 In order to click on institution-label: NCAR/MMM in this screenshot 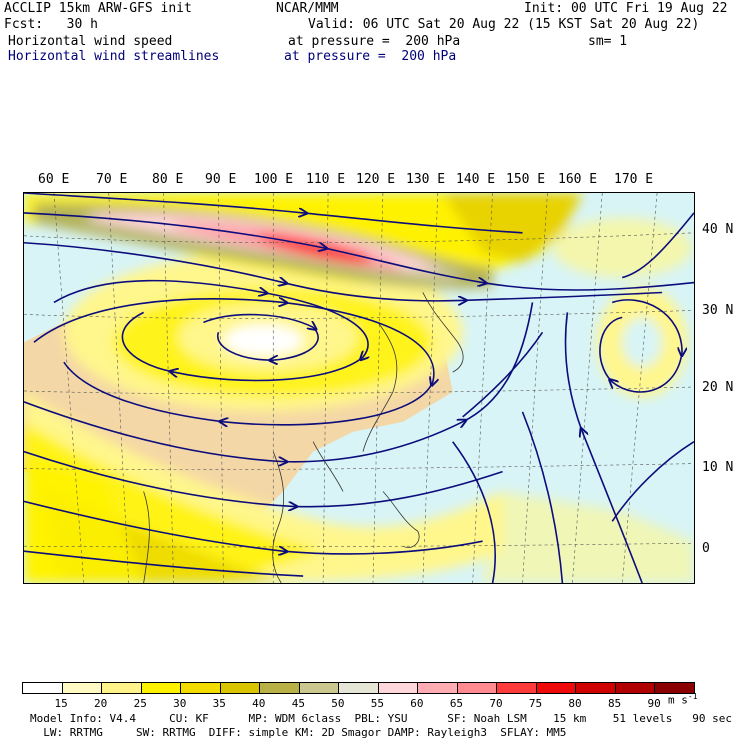, I will do `click(307, 8)`.